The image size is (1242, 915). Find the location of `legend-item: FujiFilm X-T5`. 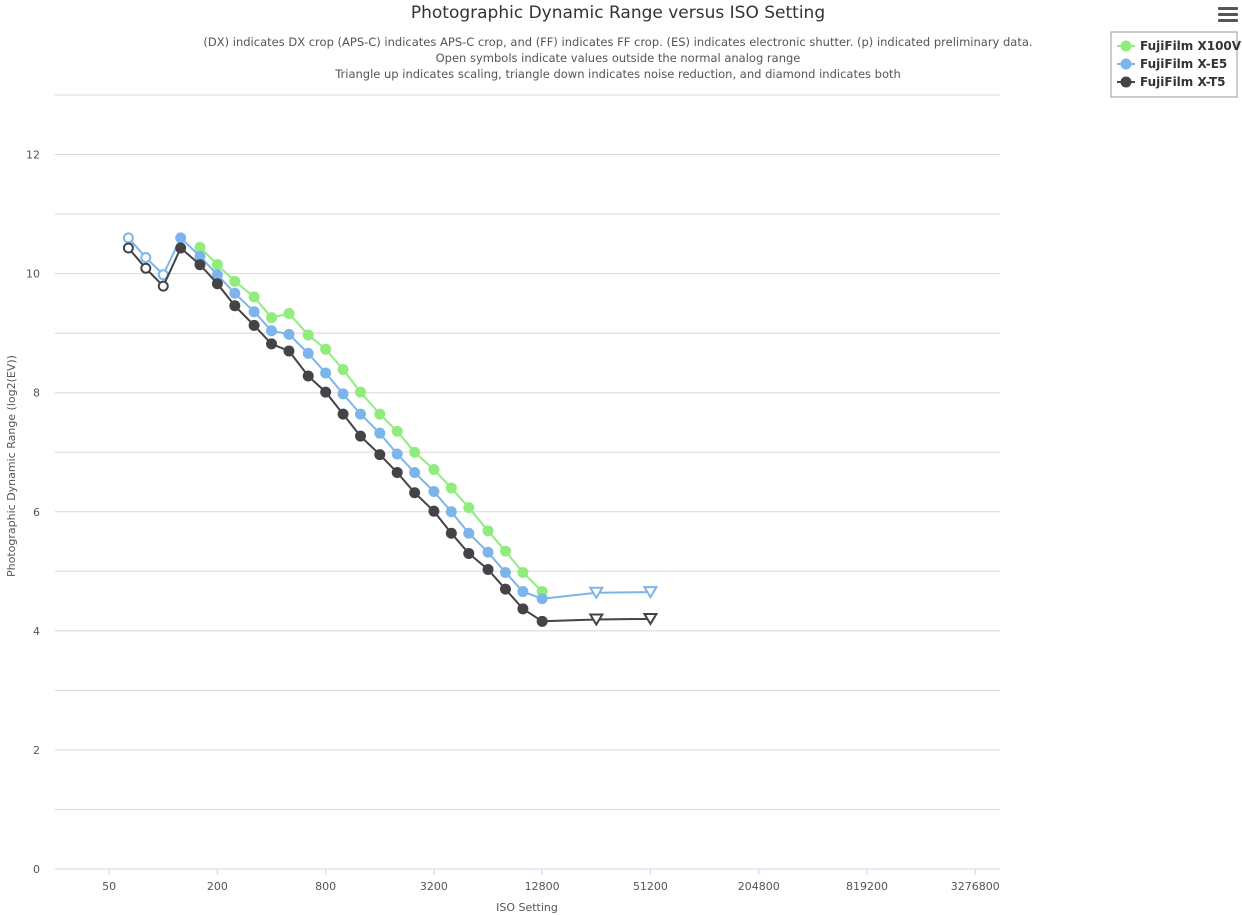

legend-item: FujiFilm X-T5 is located at coordinates (1171, 82).